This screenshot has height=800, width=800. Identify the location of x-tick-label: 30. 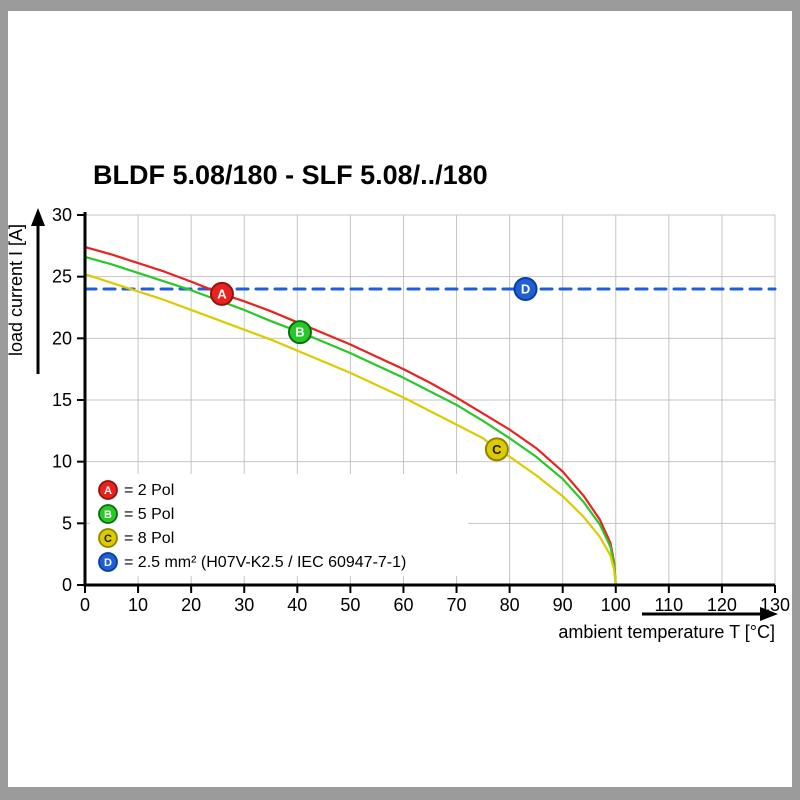
(244, 605).